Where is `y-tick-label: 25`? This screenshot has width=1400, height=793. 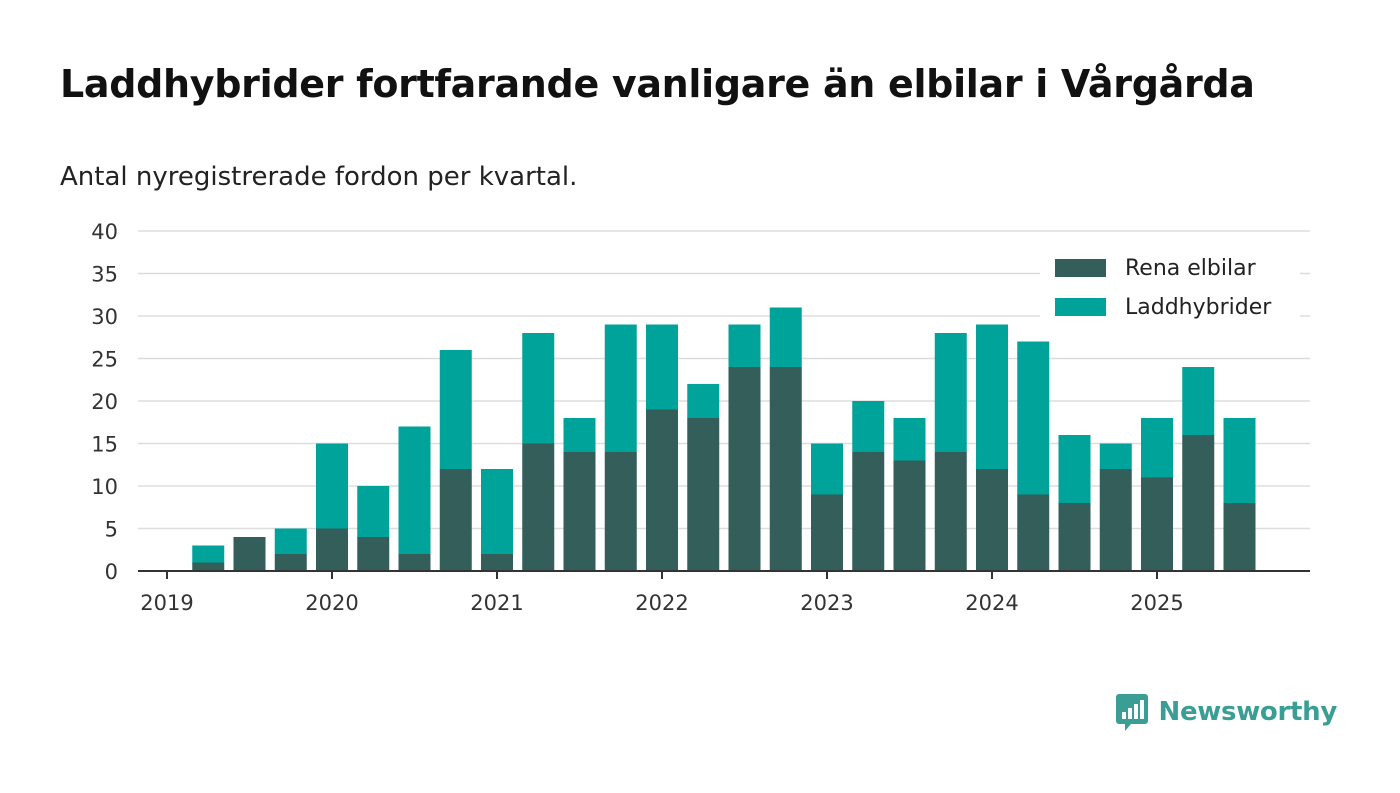 y-tick-label: 25 is located at coordinates (104, 360).